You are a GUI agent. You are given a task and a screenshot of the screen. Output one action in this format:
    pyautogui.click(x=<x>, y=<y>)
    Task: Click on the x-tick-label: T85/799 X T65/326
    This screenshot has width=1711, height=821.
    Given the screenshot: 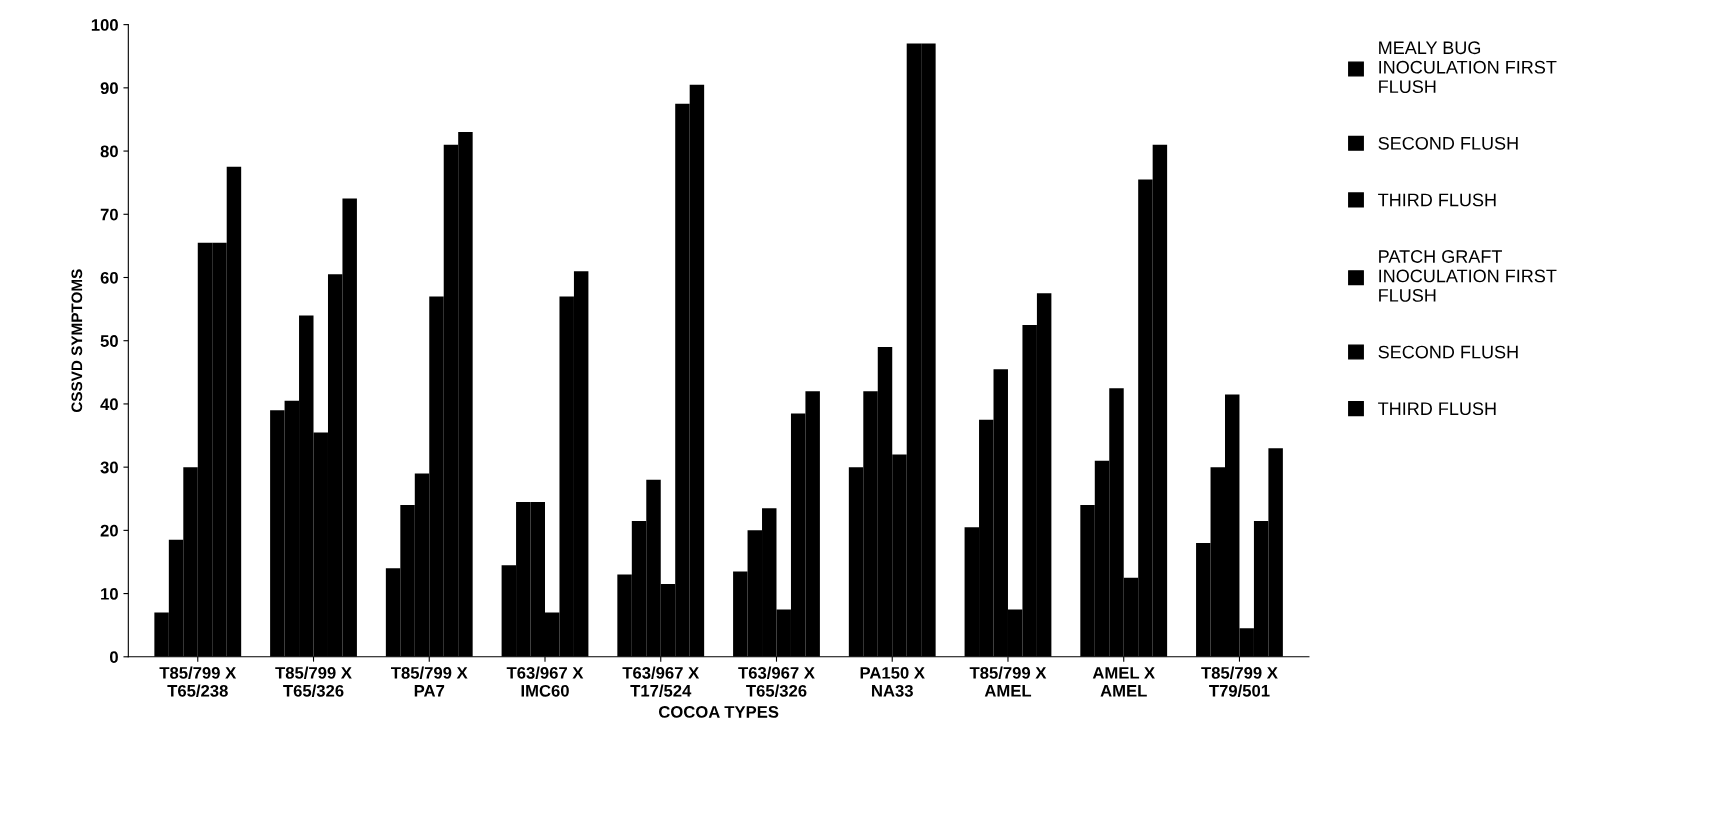 What is the action you would take?
    pyautogui.click(x=313, y=681)
    